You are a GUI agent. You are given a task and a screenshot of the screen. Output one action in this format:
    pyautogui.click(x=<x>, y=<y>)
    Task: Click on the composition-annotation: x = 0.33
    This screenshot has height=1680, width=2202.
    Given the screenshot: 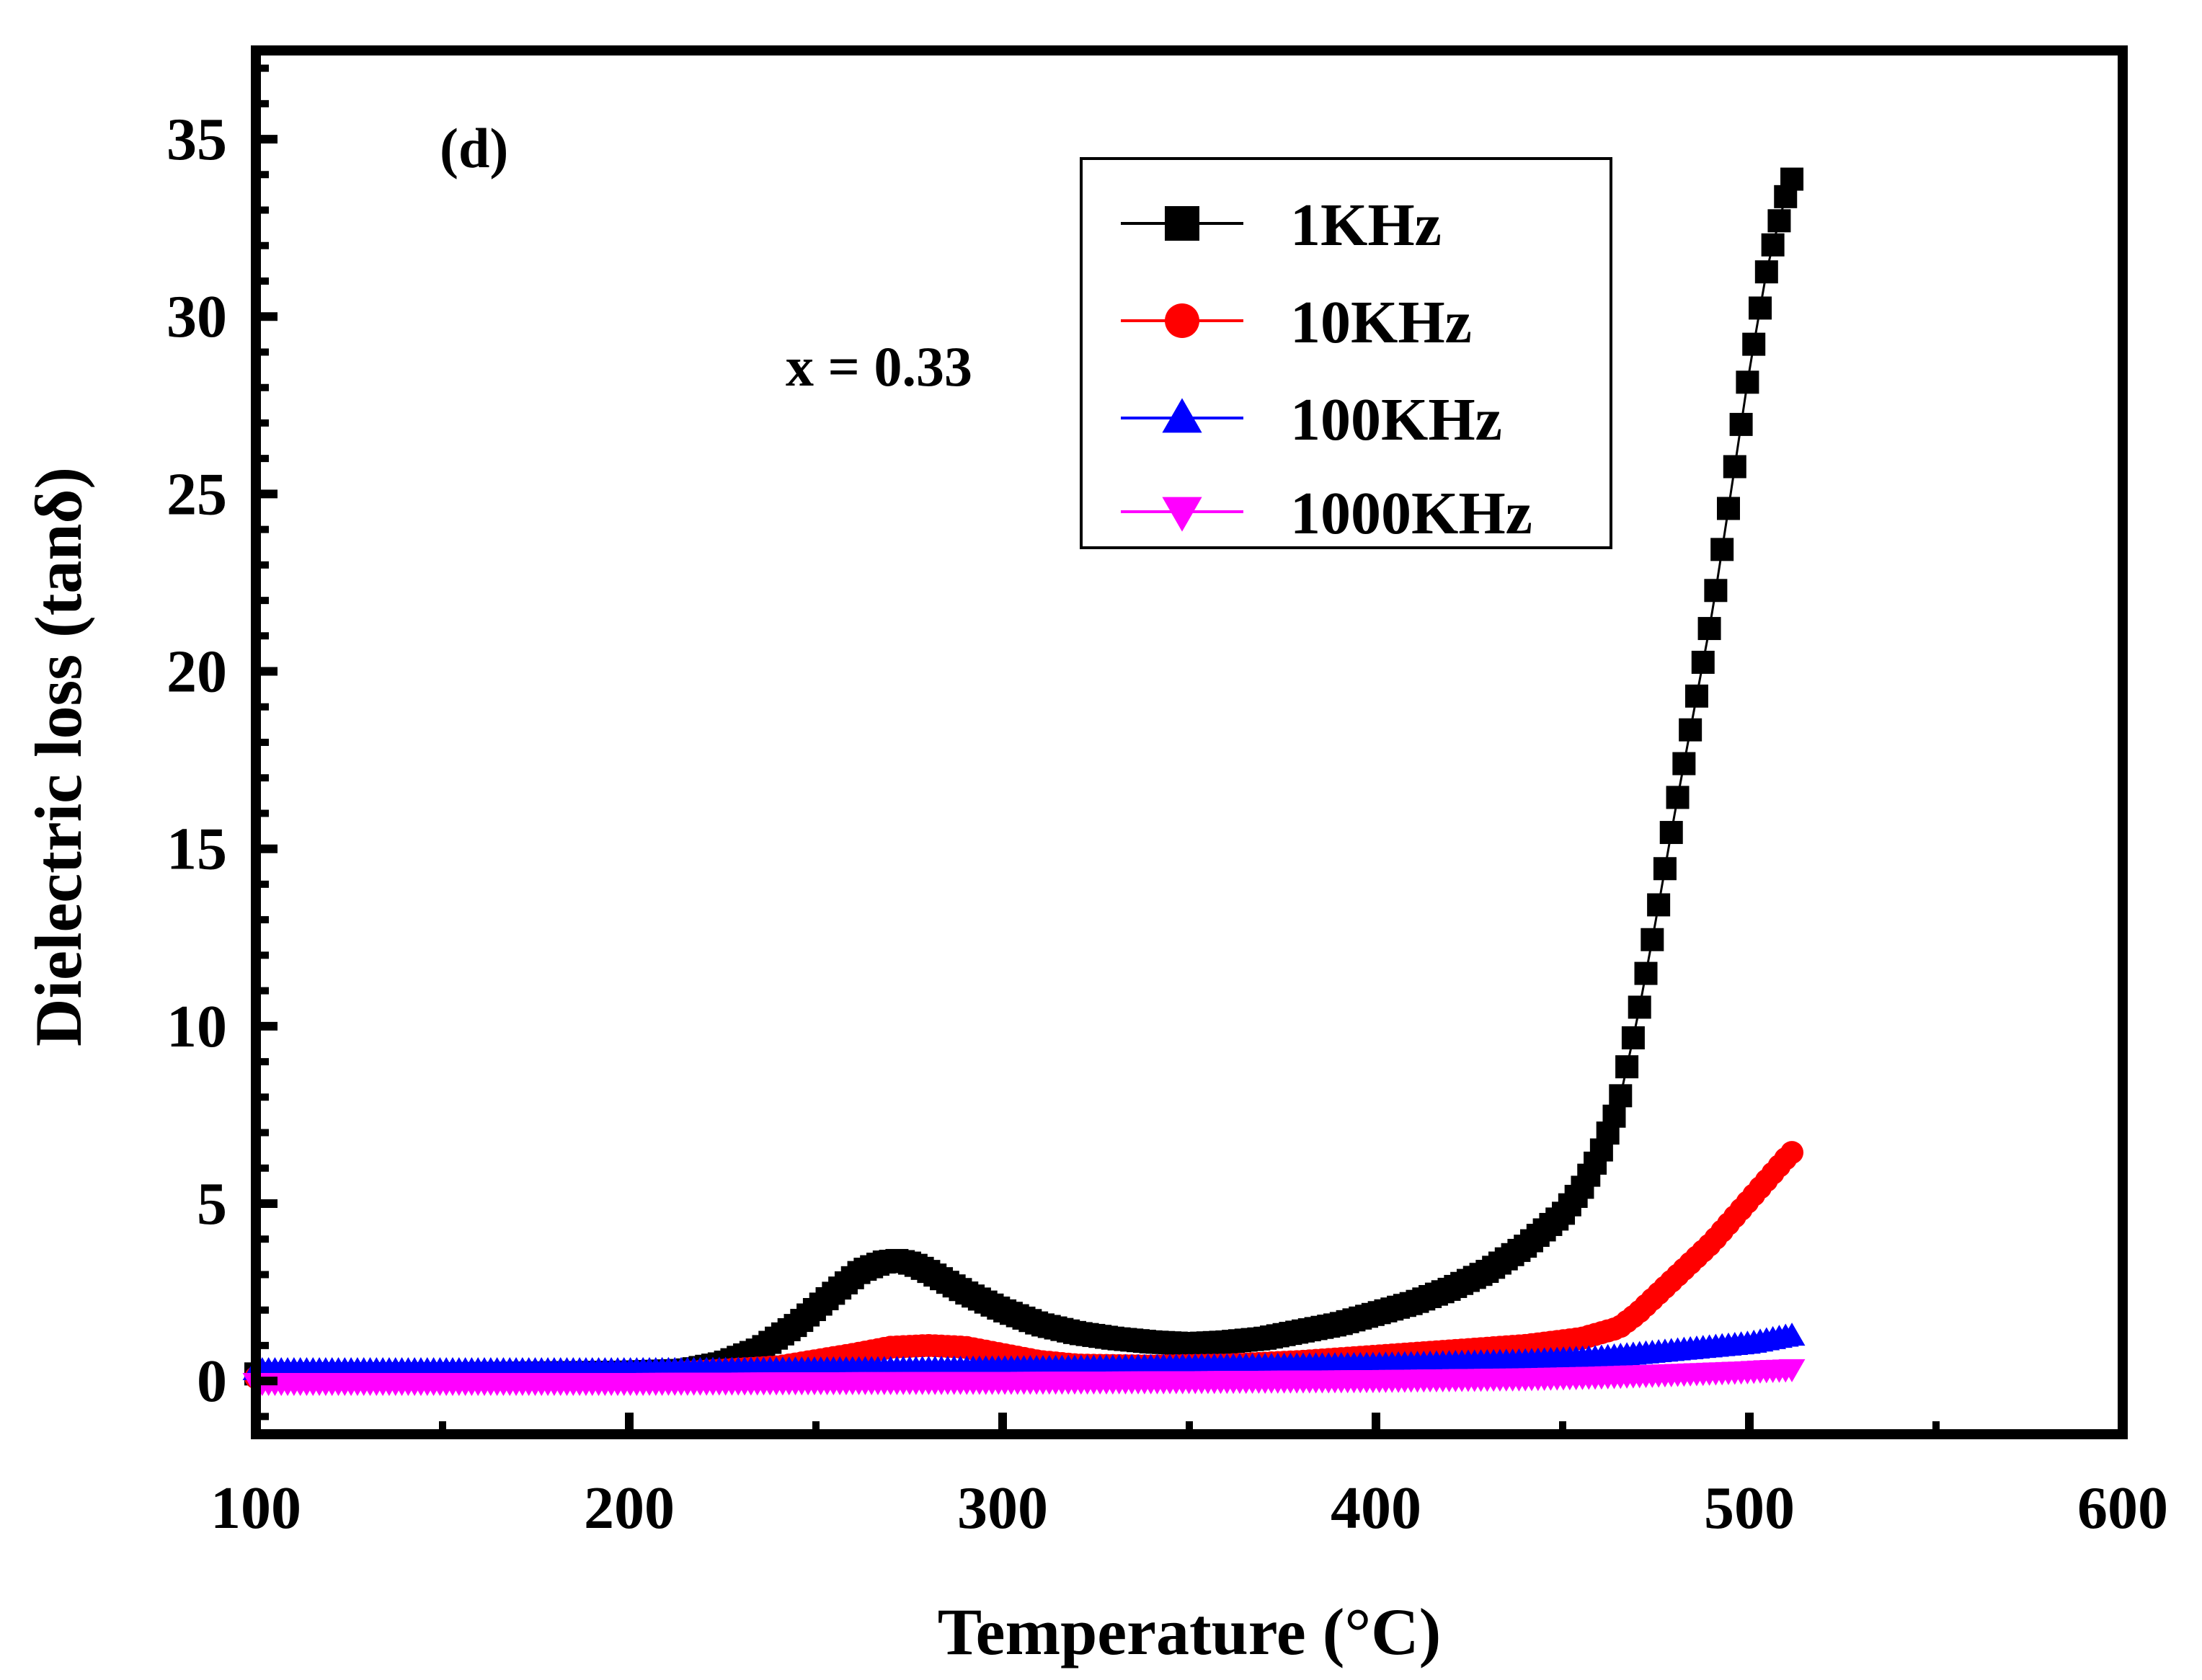 What is the action you would take?
    pyautogui.click(x=879, y=366)
    